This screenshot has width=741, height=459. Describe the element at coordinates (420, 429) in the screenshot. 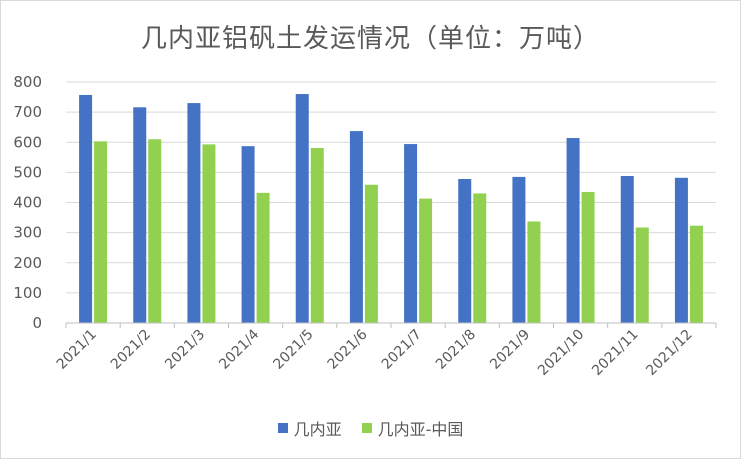

I see `legend-label-guinea-china: 几内亚-中国` at that location.